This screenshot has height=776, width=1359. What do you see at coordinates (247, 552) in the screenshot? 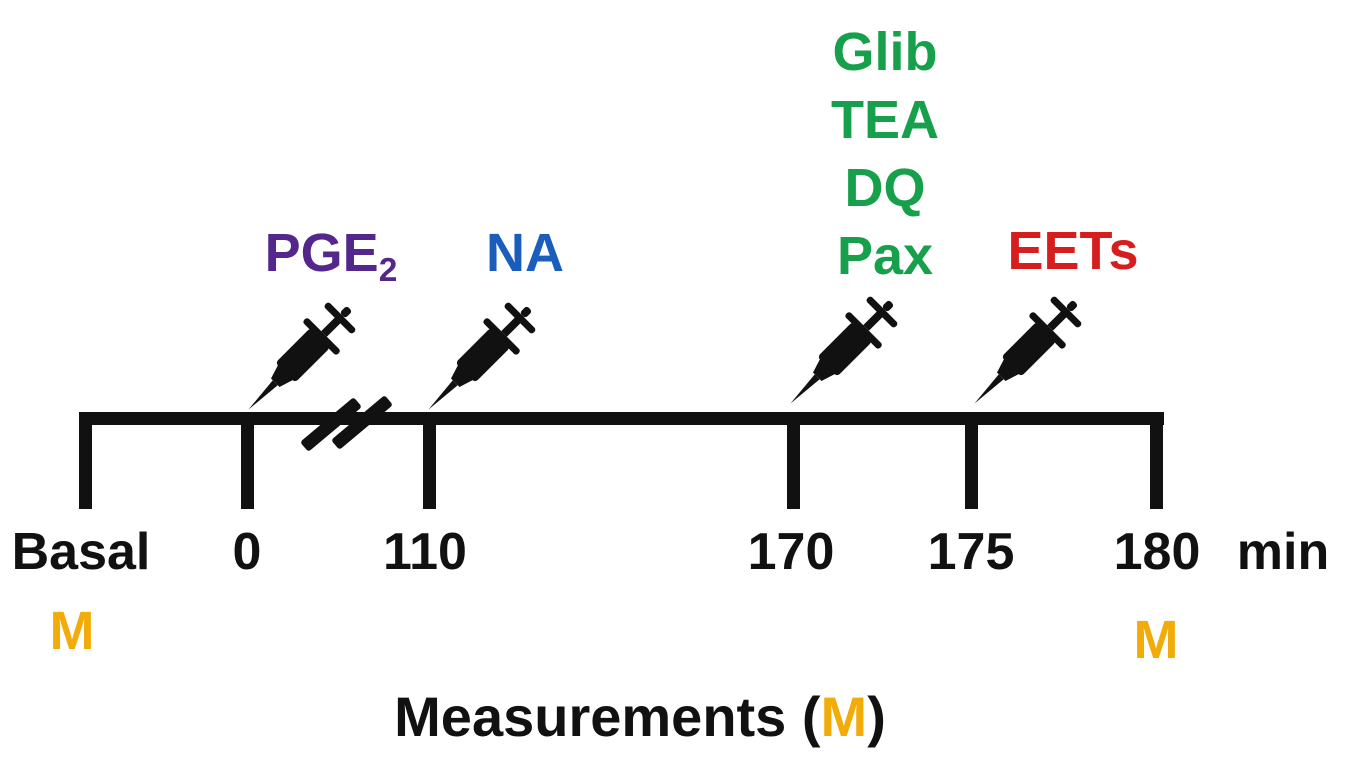
I see `tick-label-0: 0` at bounding box center [247, 552].